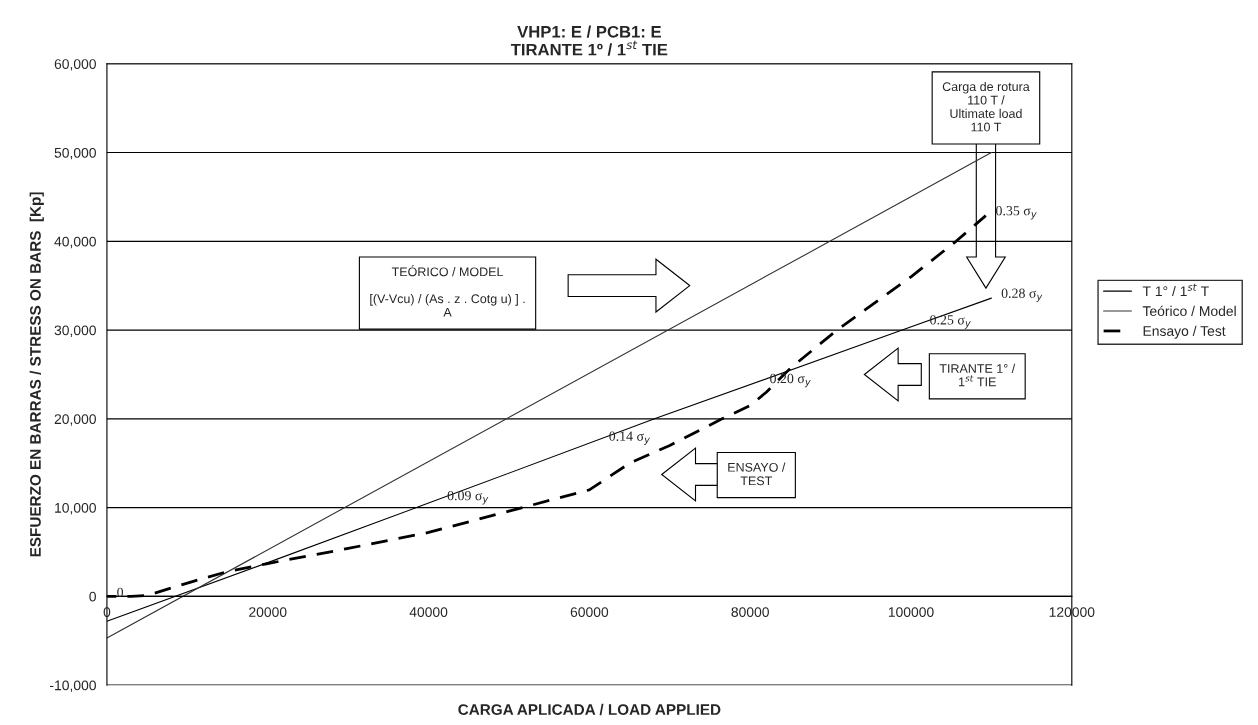 The image size is (1258, 725). What do you see at coordinates (75, 65) in the screenshot?
I see `y-tick-label: 60,000` at bounding box center [75, 65].